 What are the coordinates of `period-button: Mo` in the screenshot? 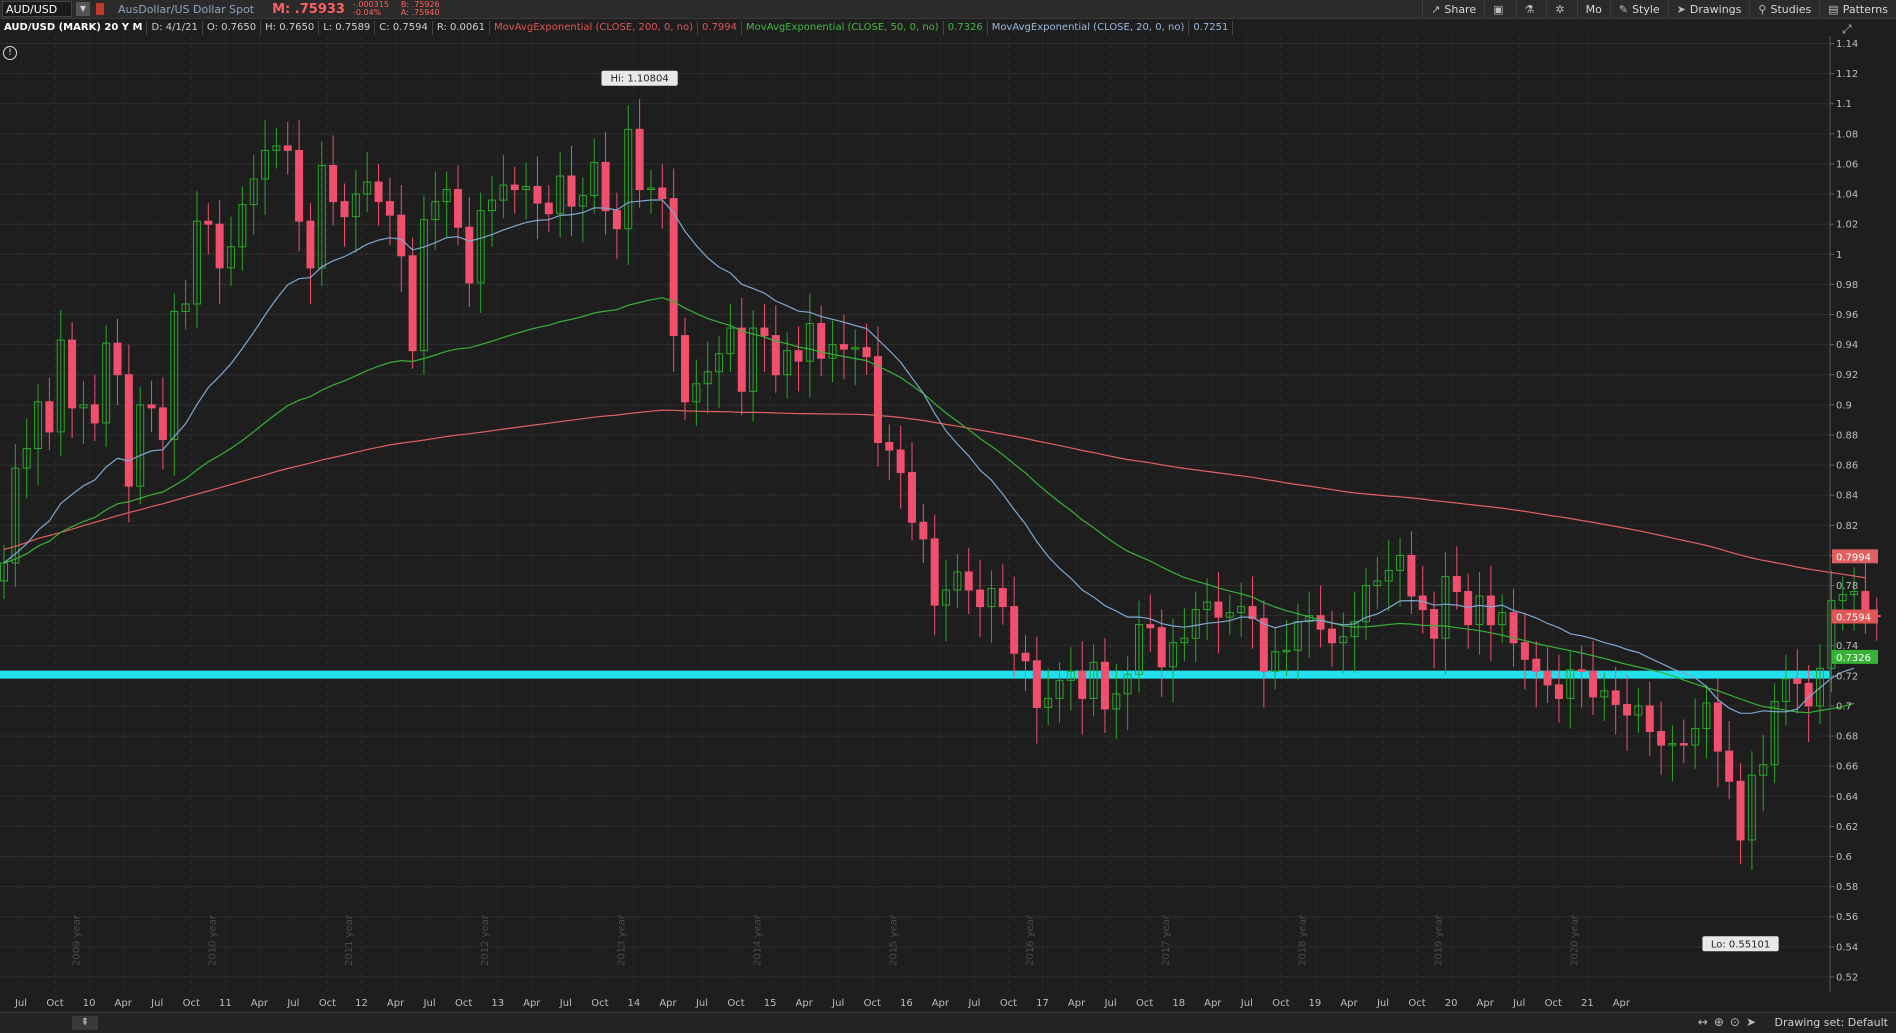 It's located at (1593, 9).